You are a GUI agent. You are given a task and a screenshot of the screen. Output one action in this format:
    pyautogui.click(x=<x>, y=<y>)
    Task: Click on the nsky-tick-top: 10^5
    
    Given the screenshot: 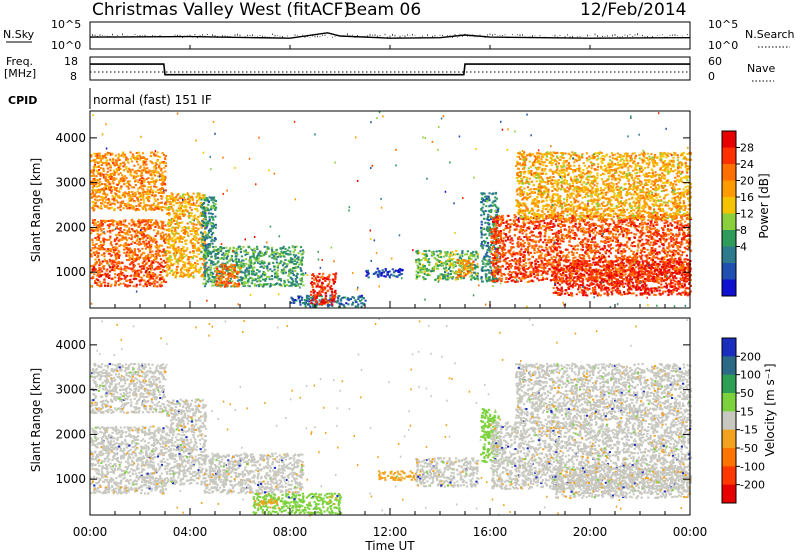 What is the action you would take?
    pyautogui.click(x=66, y=24)
    